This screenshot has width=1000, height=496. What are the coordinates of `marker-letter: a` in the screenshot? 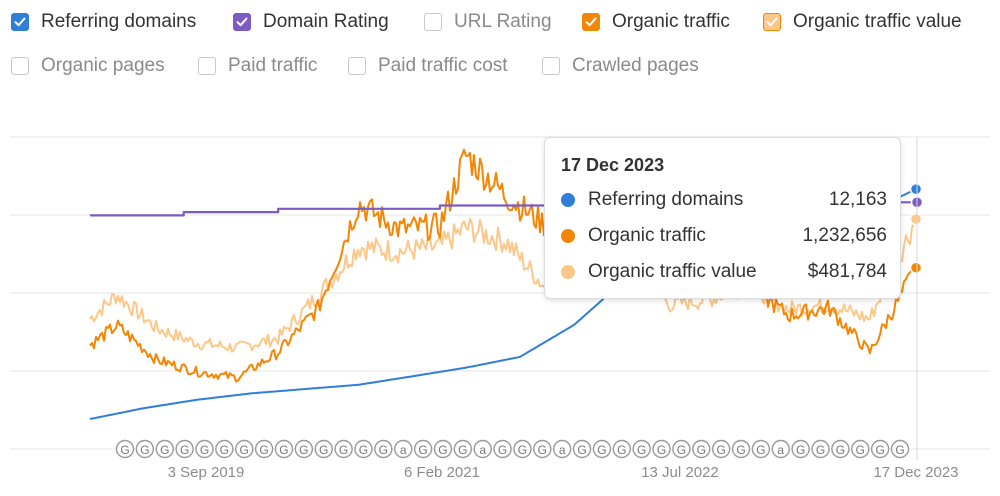 It's located at (780, 450).